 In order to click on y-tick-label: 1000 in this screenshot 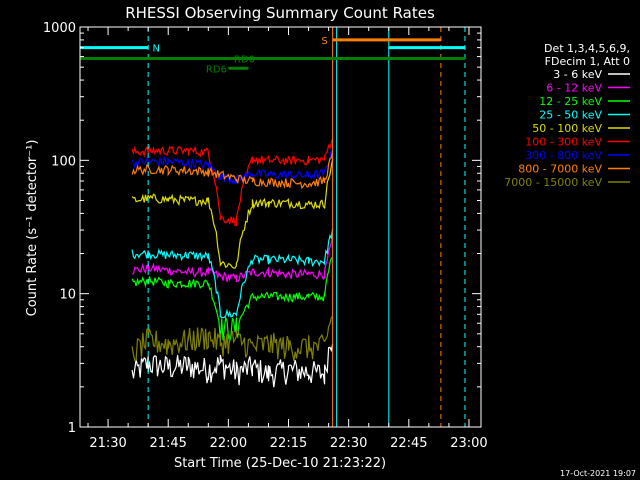, I will do `click(59, 28)`.